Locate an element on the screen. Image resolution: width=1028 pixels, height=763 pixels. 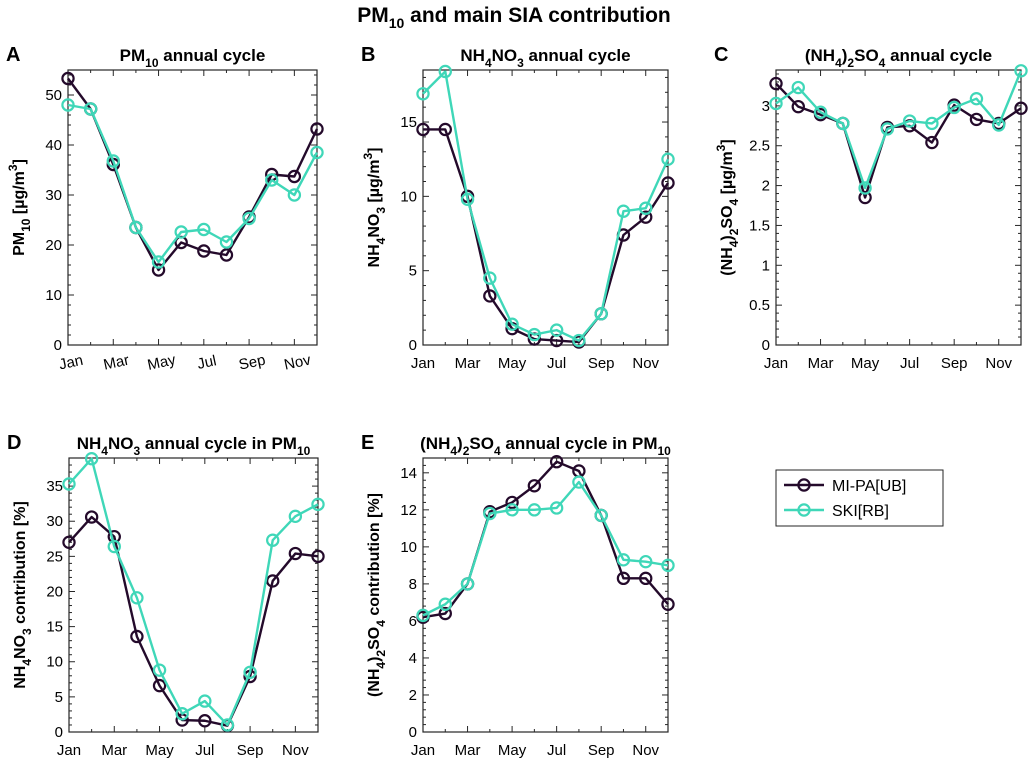
panel-e-xtick-label: Sep is located at coordinates (601, 750).